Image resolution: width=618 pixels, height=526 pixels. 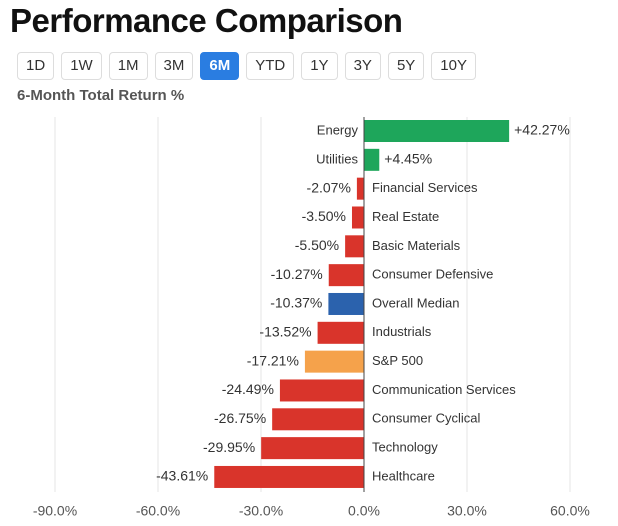 What do you see at coordinates (248, 389) in the screenshot?
I see `value-label: -24.49%` at bounding box center [248, 389].